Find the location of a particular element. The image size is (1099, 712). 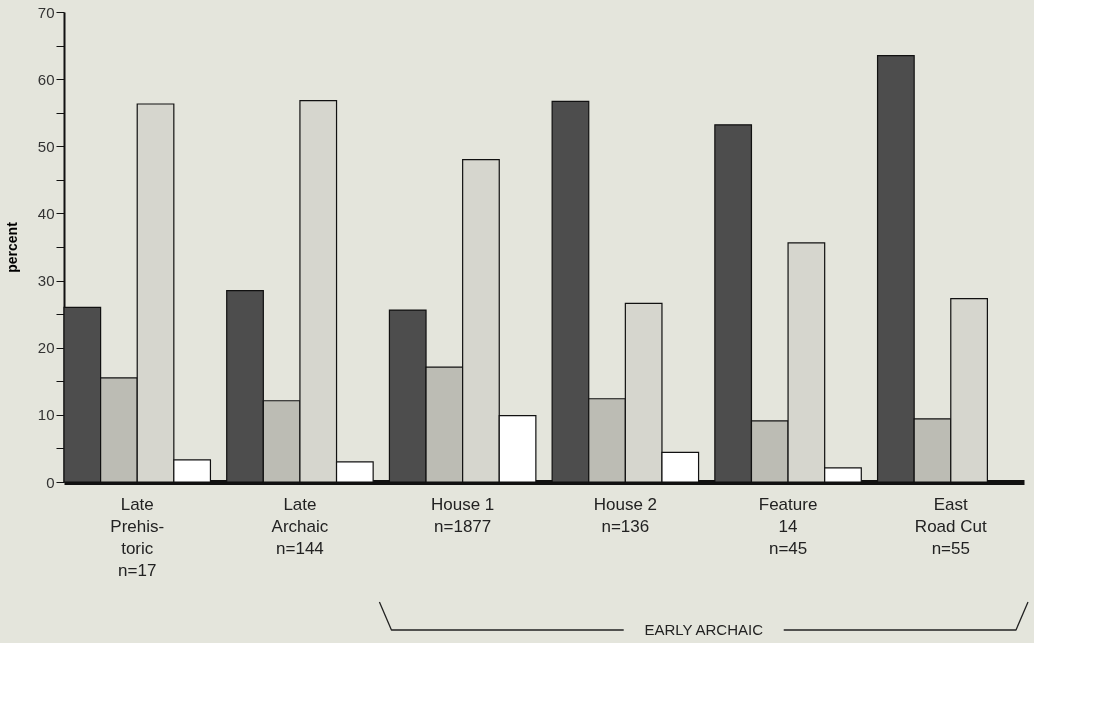

x-tick-label: East Road Cut n=55 is located at coordinates (950, 526).